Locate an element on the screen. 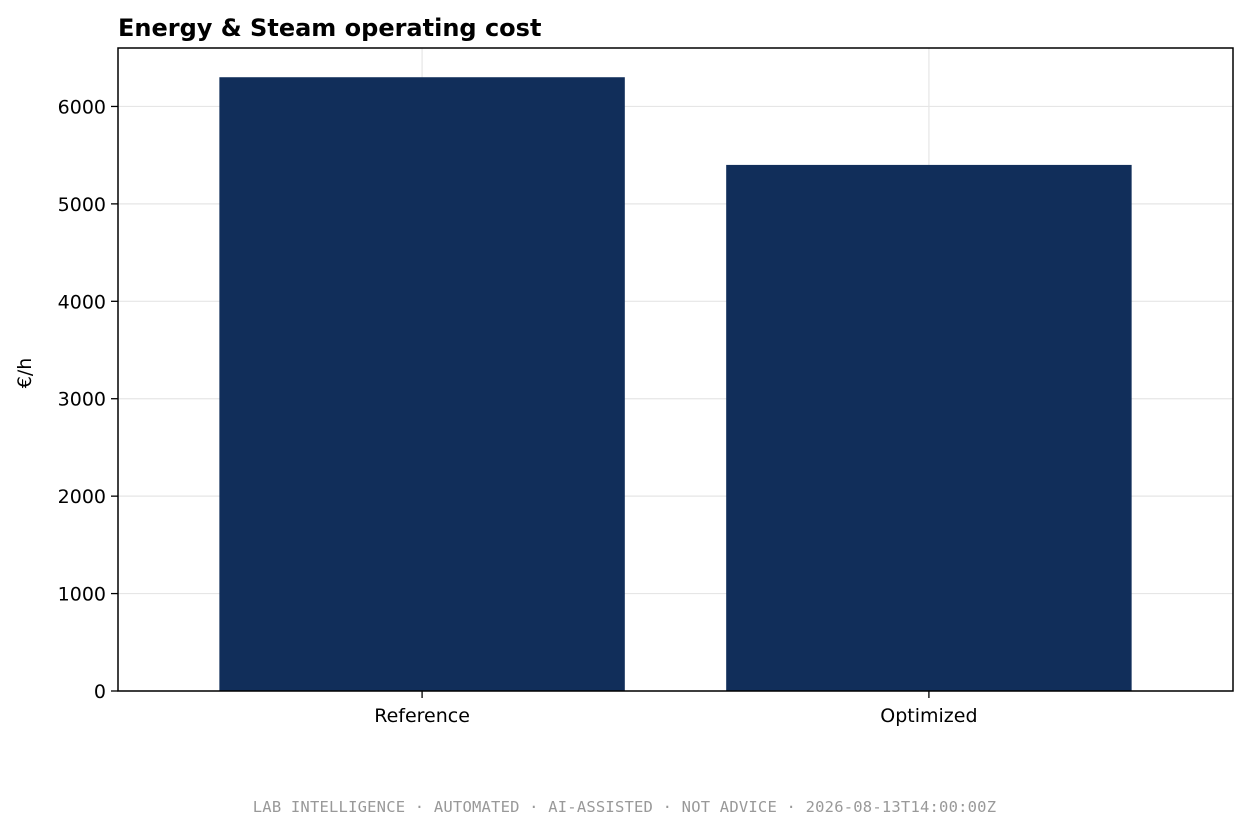  x-axis: Reference Optimized is located at coordinates (676, 709).